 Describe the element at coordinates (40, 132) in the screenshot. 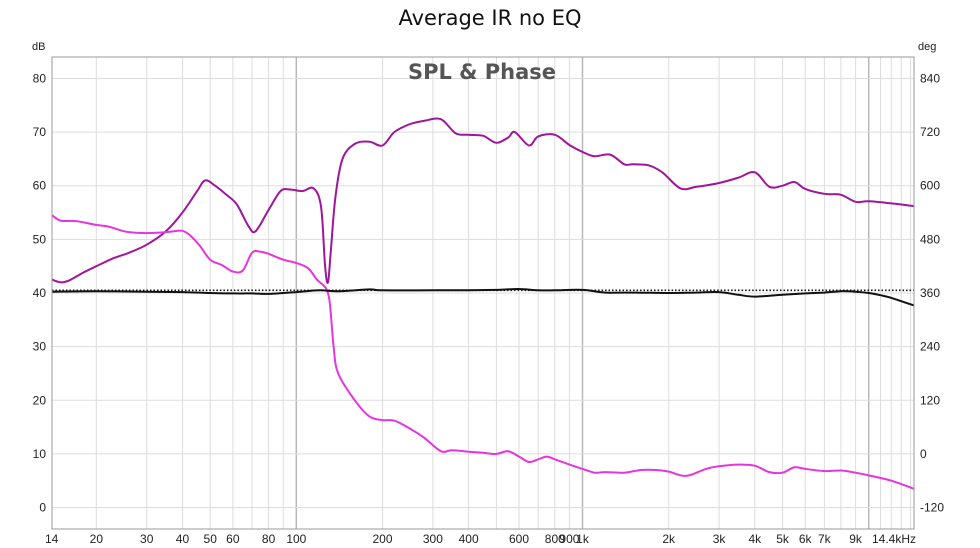

I see `left-tick-label: 70` at that location.